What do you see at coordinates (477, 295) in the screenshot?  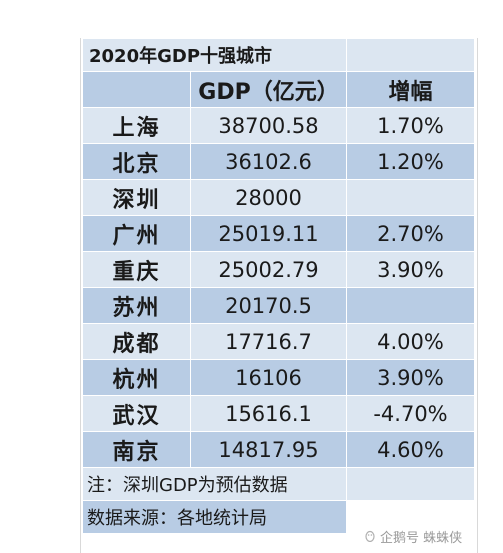 I see `right-frame-line` at bounding box center [477, 295].